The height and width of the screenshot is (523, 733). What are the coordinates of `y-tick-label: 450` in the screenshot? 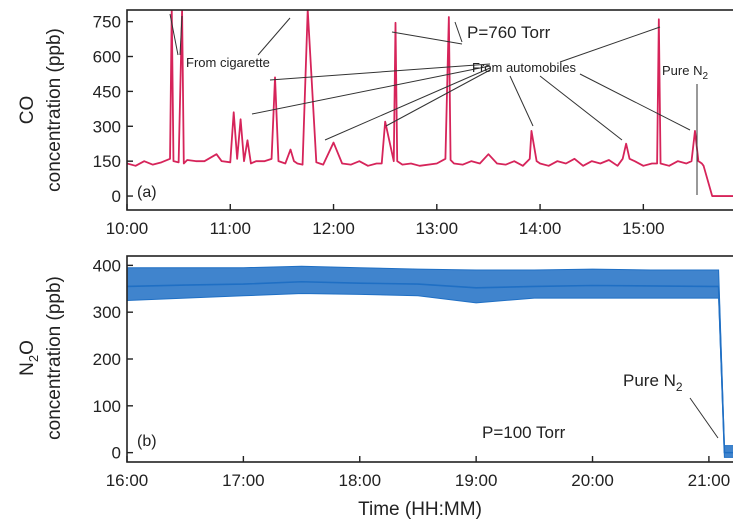 It's located at (107, 91).